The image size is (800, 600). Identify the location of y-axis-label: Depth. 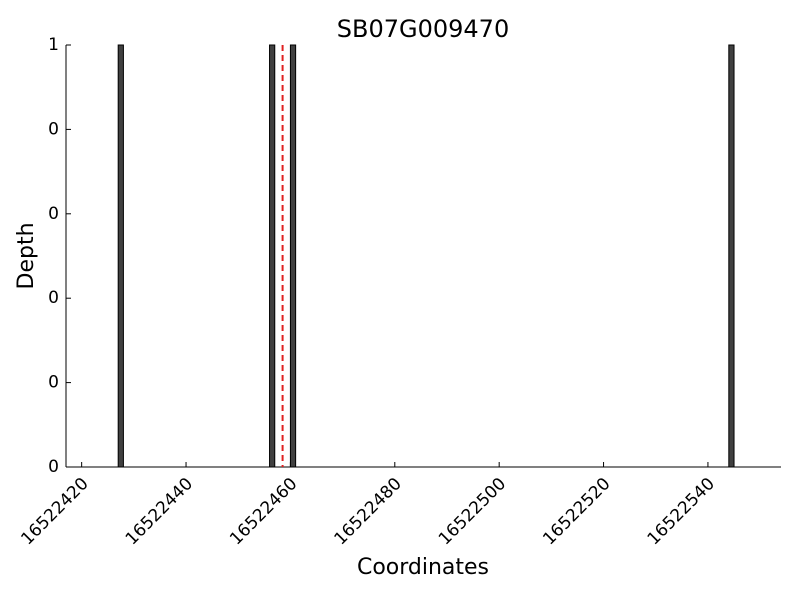
(26, 255).